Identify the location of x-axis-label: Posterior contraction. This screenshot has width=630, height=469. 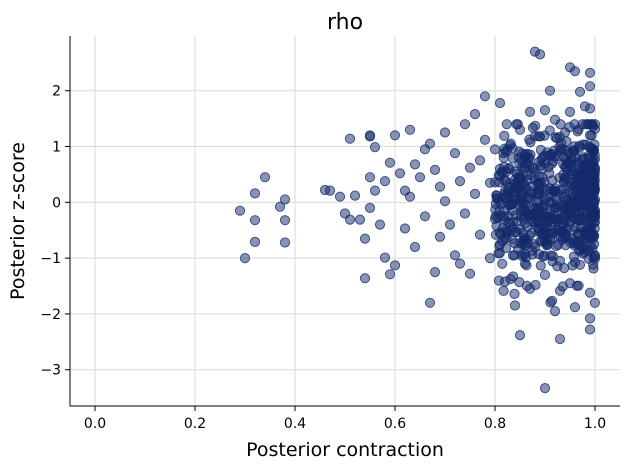
(345, 450).